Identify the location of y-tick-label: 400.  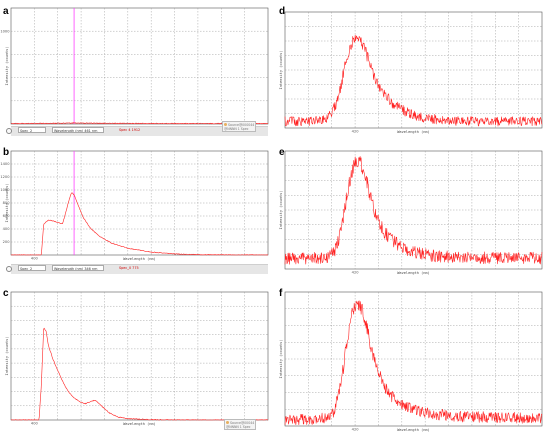
(7, 229).